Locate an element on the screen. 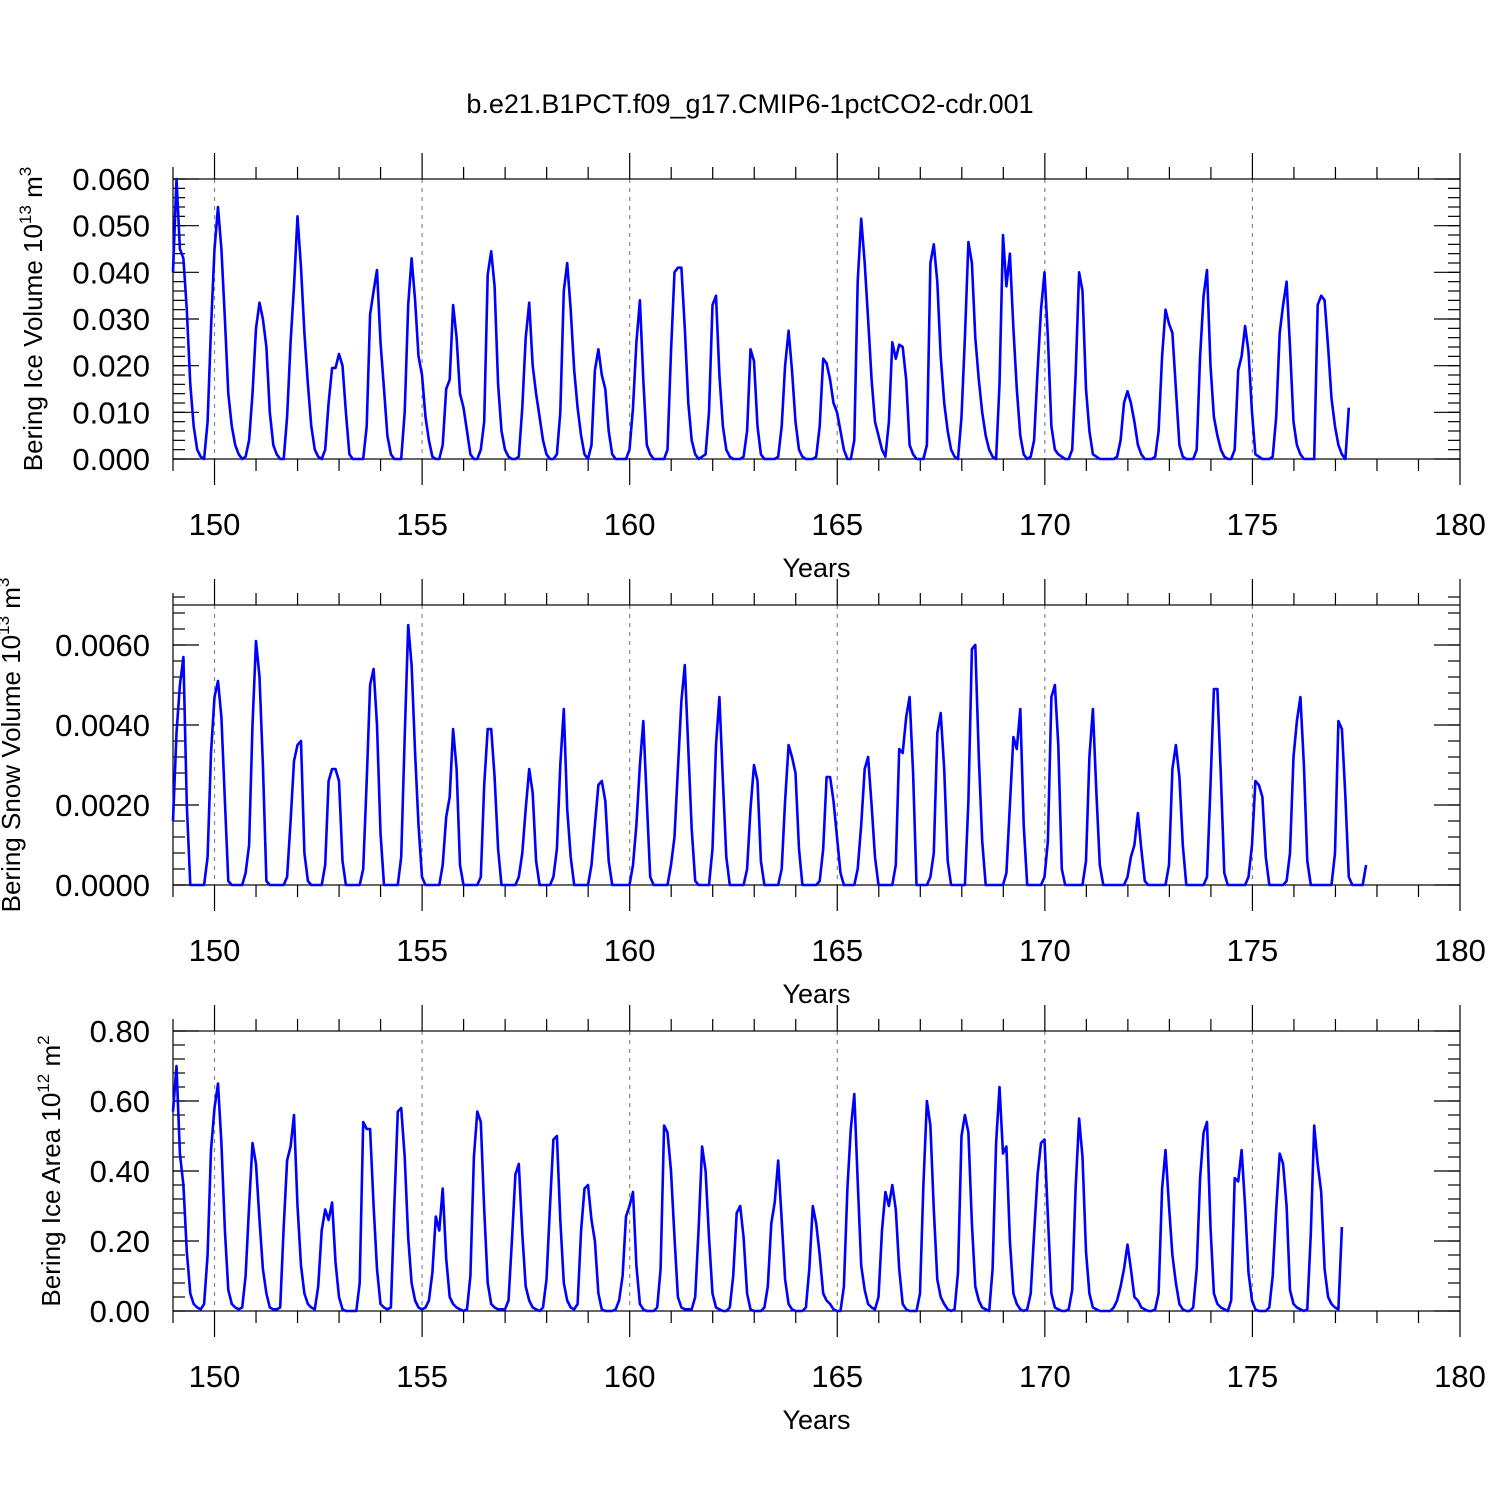  y-axis-label-text: Bering Ice Volume 10 is located at coordinates (33, 347).